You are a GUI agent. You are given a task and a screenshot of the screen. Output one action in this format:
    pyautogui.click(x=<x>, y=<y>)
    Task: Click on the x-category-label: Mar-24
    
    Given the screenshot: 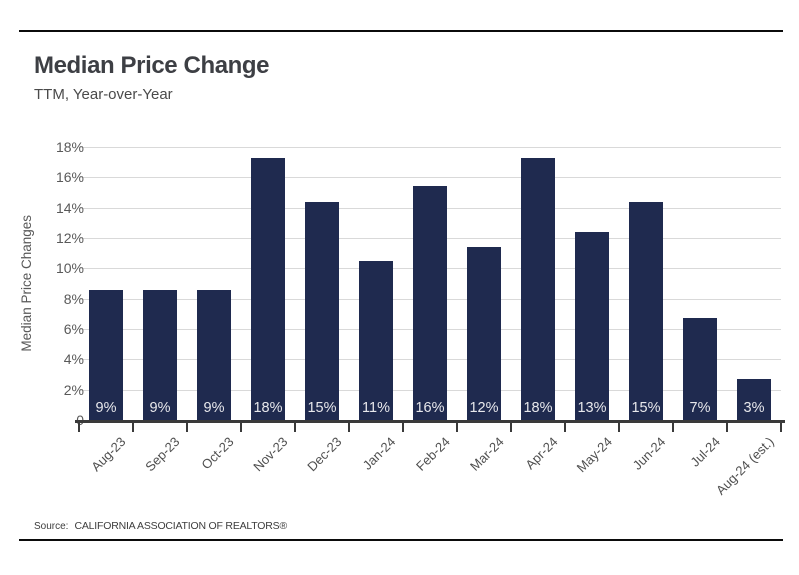 What is the action you would take?
    pyautogui.click(x=486, y=454)
    